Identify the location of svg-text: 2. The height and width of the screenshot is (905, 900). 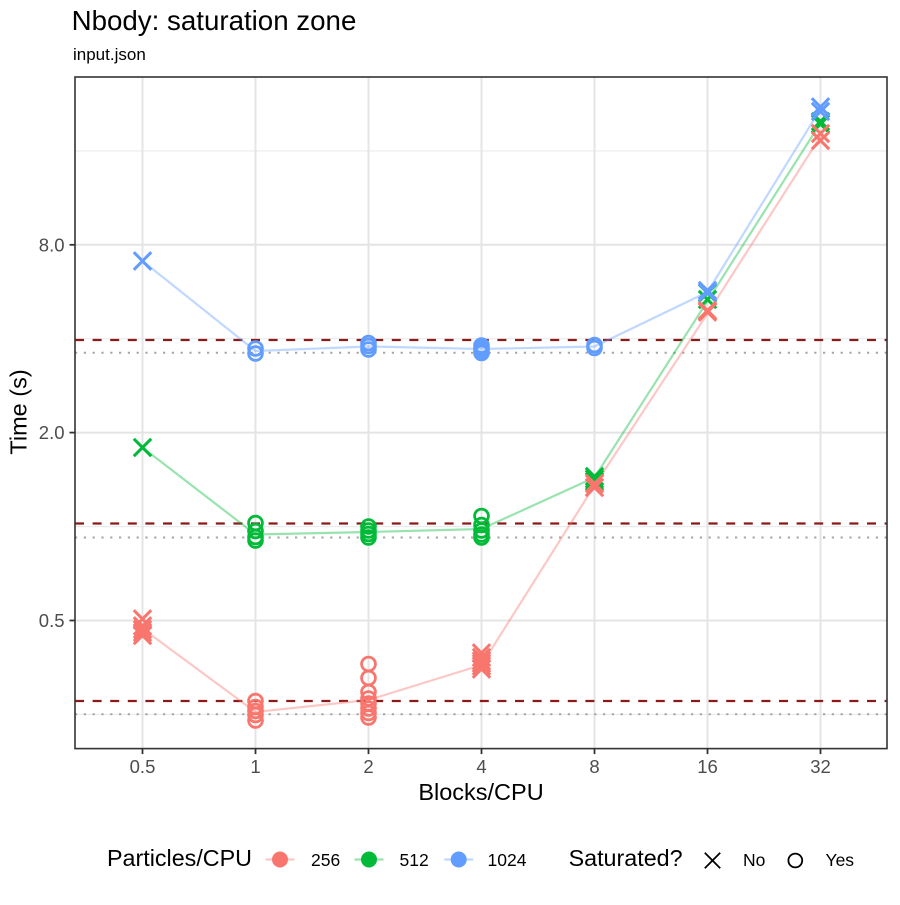
(368, 766).